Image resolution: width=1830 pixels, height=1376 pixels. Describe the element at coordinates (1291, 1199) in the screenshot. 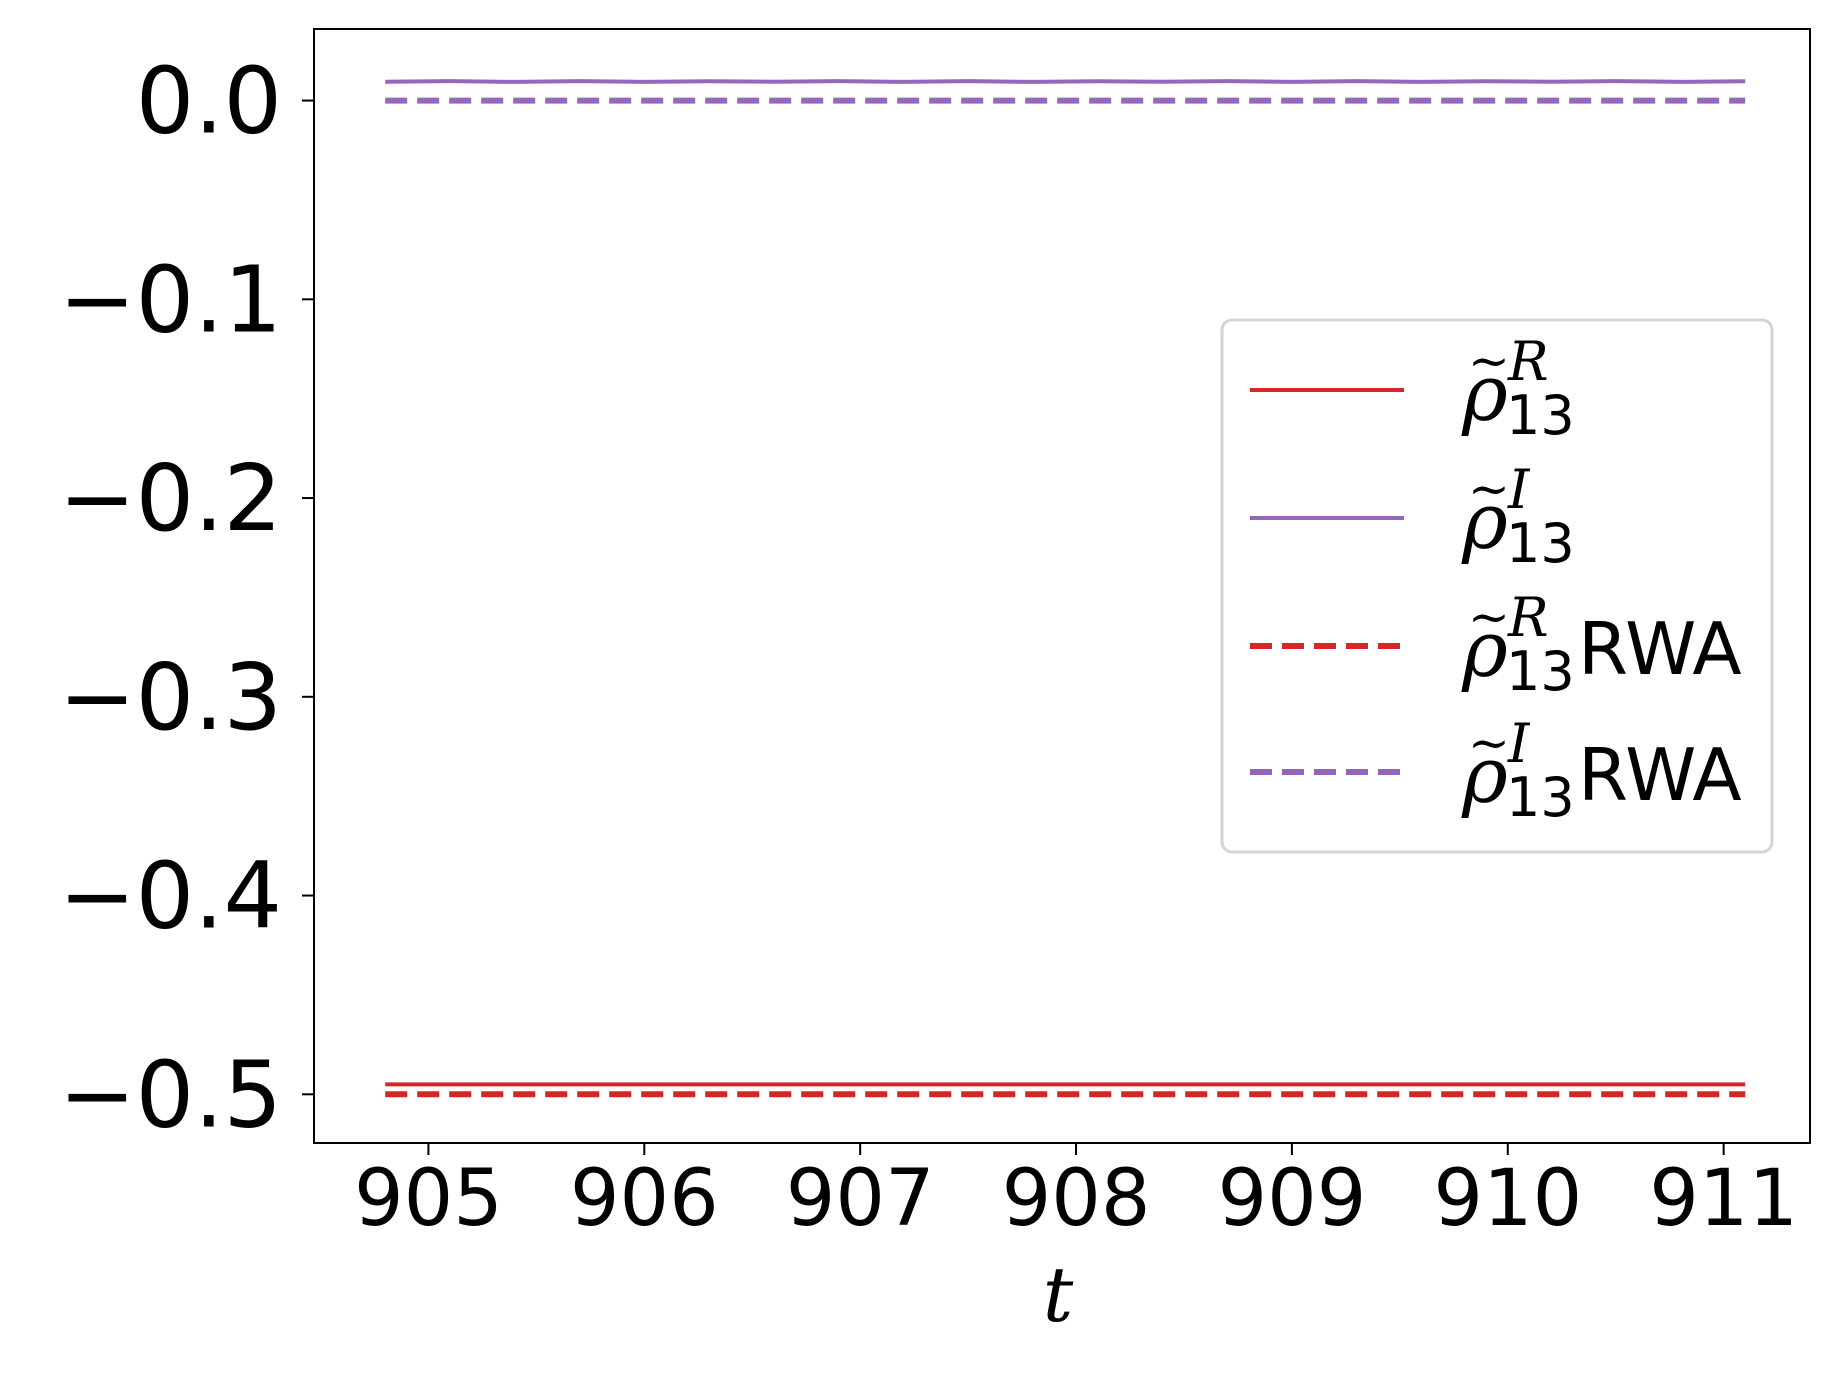

I see `x-tick-label: 909` at that location.